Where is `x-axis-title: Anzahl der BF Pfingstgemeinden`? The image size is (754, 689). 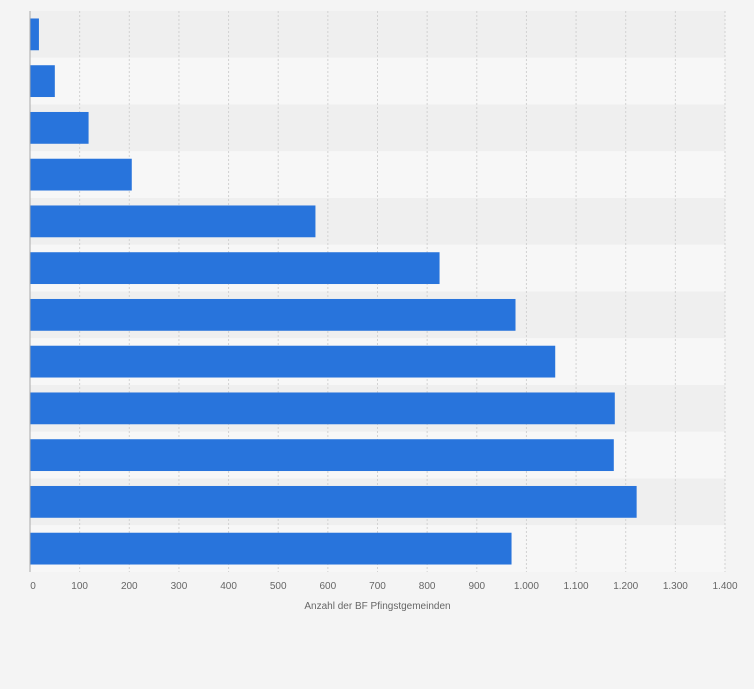 x-axis-title: Anzahl der BF Pfingstgemeinden is located at coordinates (377, 606).